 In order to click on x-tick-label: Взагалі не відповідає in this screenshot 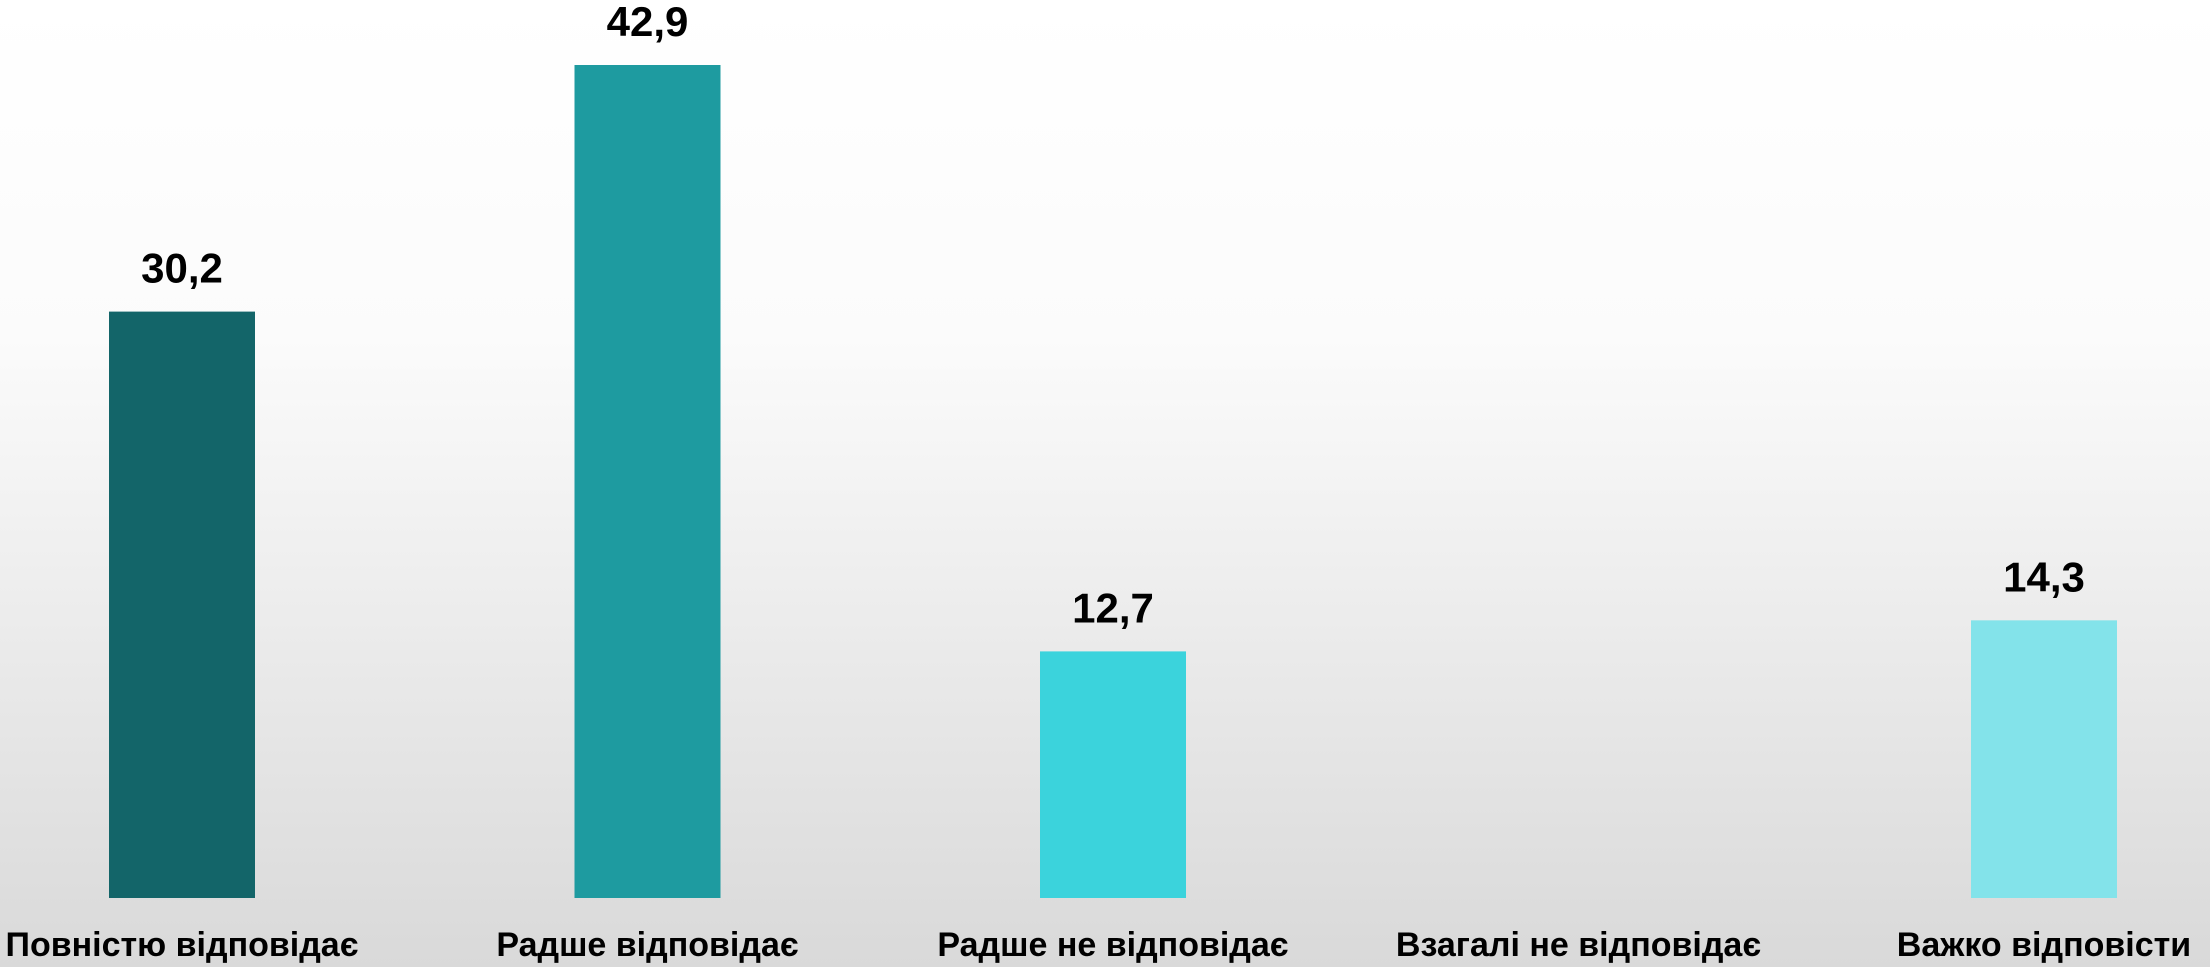, I will do `click(1578, 945)`.